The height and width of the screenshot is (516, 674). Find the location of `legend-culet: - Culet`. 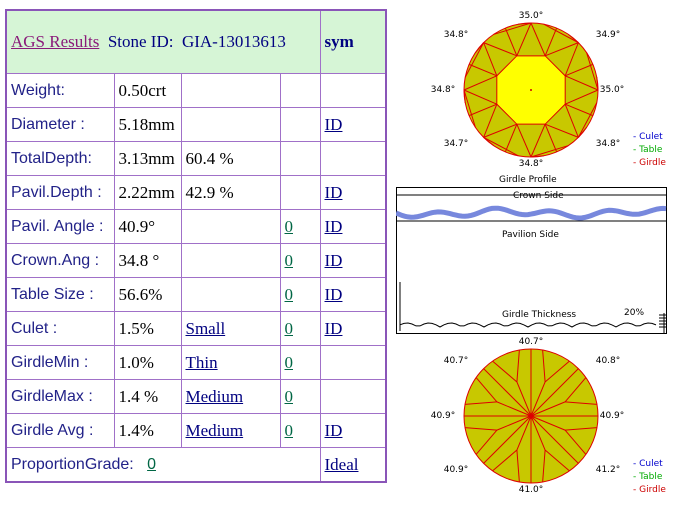

legend-culet: - Culet is located at coordinates (648, 137).